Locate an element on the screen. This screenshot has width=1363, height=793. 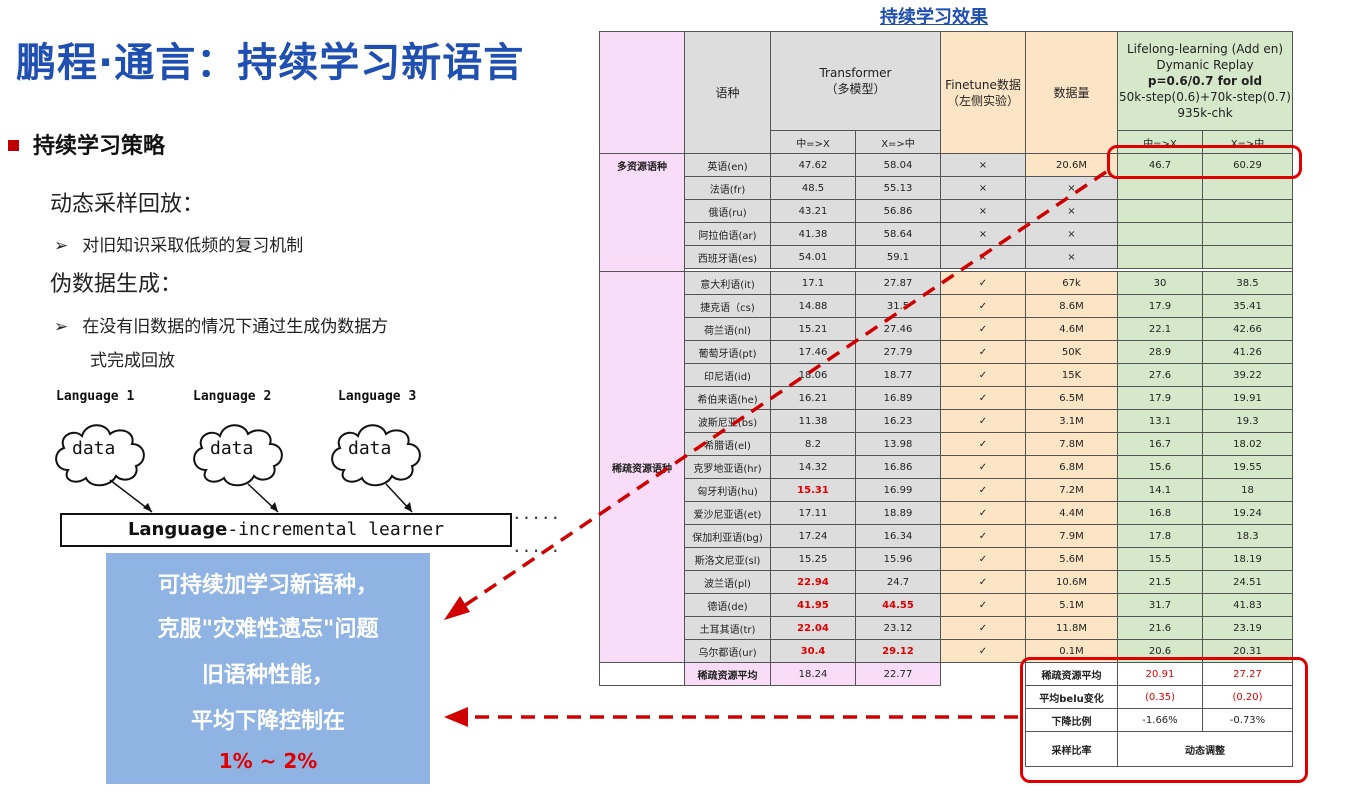
header-ll-line1: Lifelong-learning (Add en) is located at coordinates (1205, 49).